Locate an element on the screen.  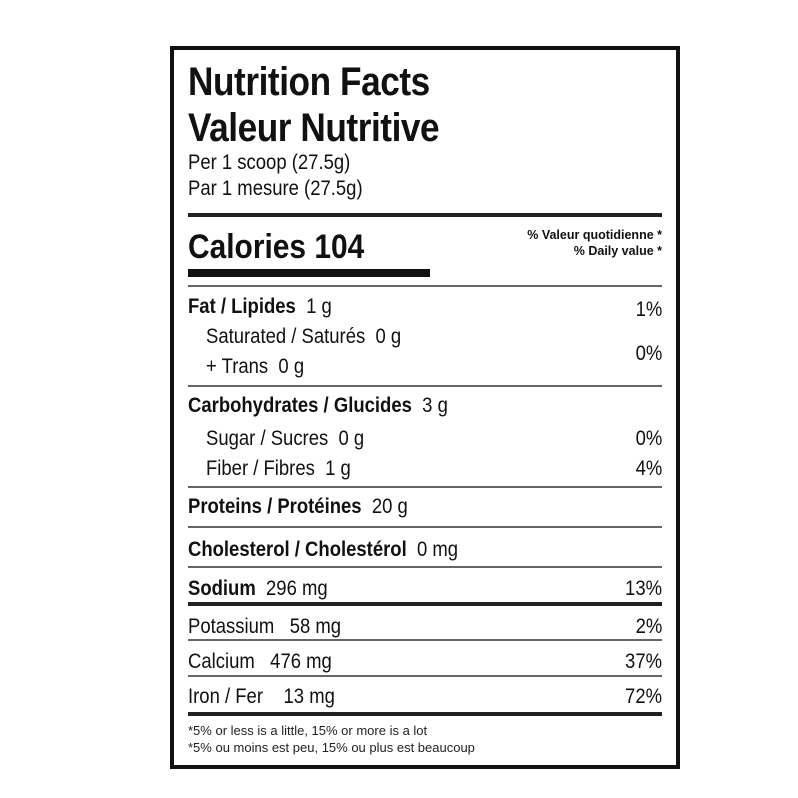
row-calcium: Calcium 476 mg is located at coordinates (260, 661).